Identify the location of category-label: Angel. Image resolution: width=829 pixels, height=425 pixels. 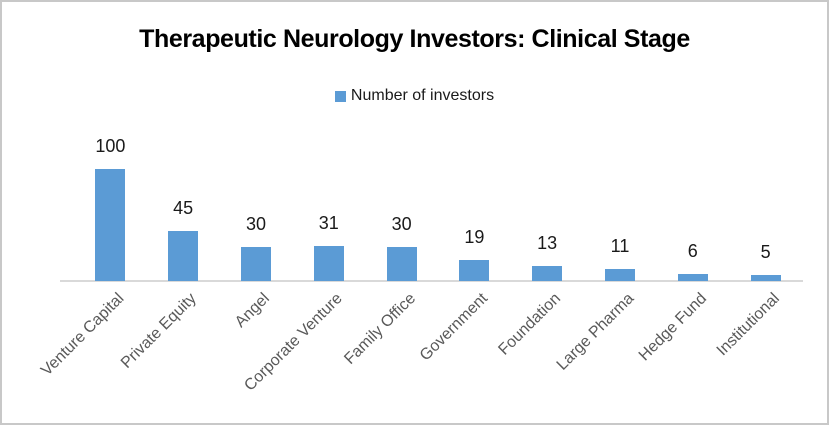
(253, 310).